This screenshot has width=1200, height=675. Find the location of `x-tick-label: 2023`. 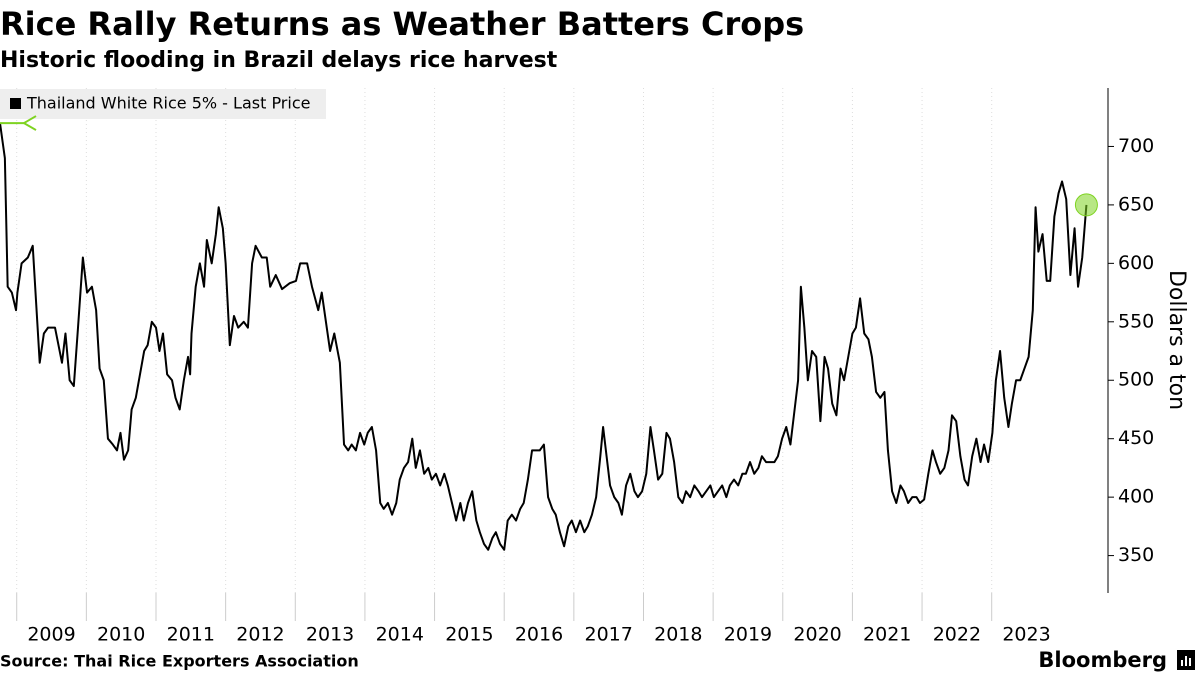

x-tick-label: 2023 is located at coordinates (1026, 635).